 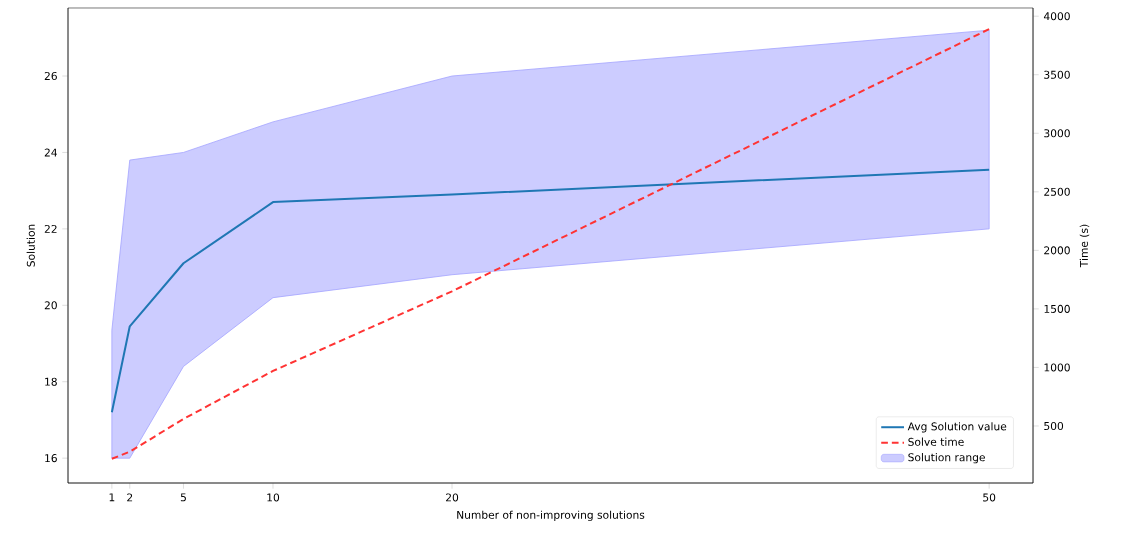 What do you see at coordinates (1084, 246) in the screenshot?
I see `y2-axis-title: Time (s)` at bounding box center [1084, 246].